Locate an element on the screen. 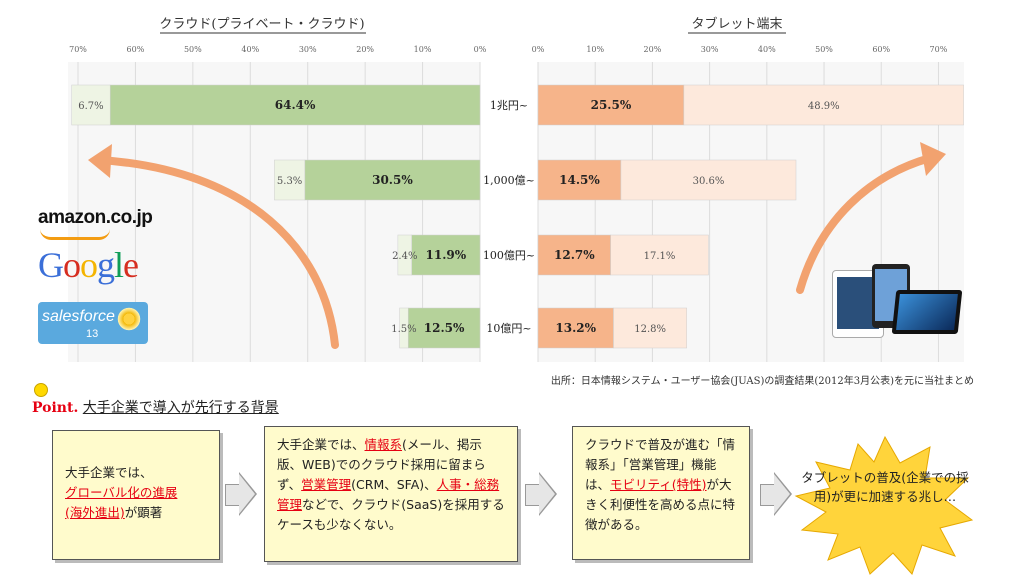  left-data-label: 5.3% is located at coordinates (289, 181).